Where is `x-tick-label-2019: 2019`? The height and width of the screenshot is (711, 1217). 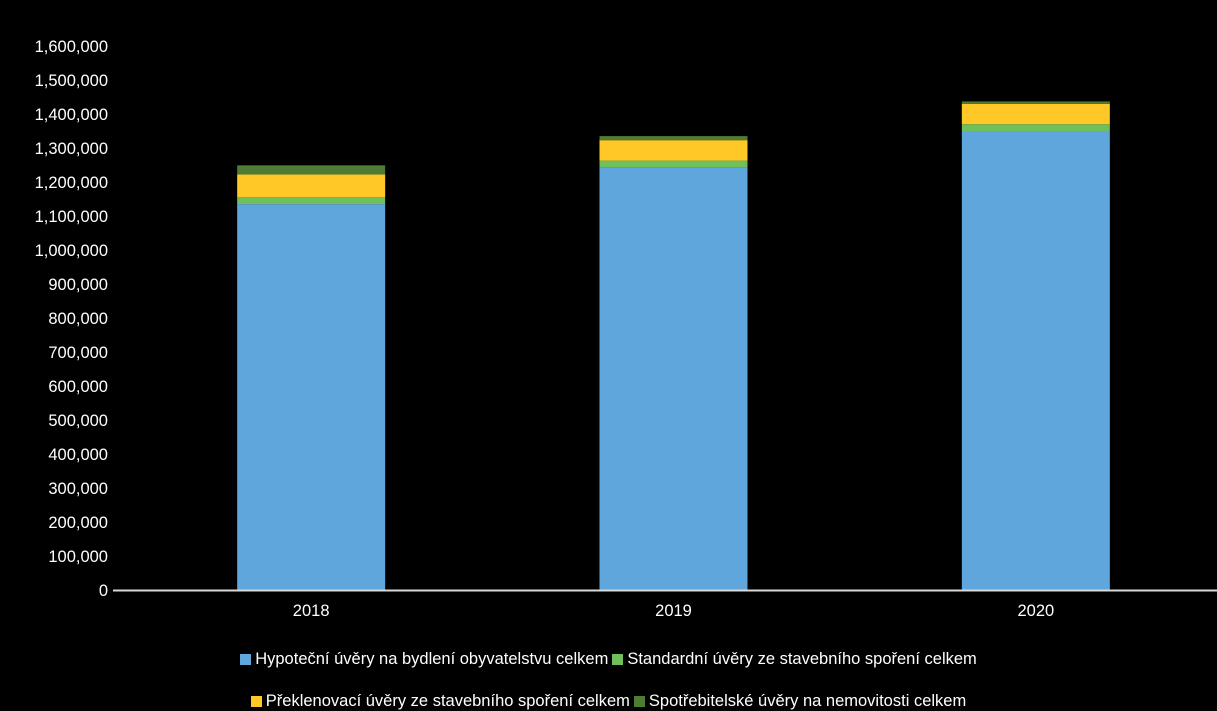 x-tick-label-2019: 2019 is located at coordinates (673, 611).